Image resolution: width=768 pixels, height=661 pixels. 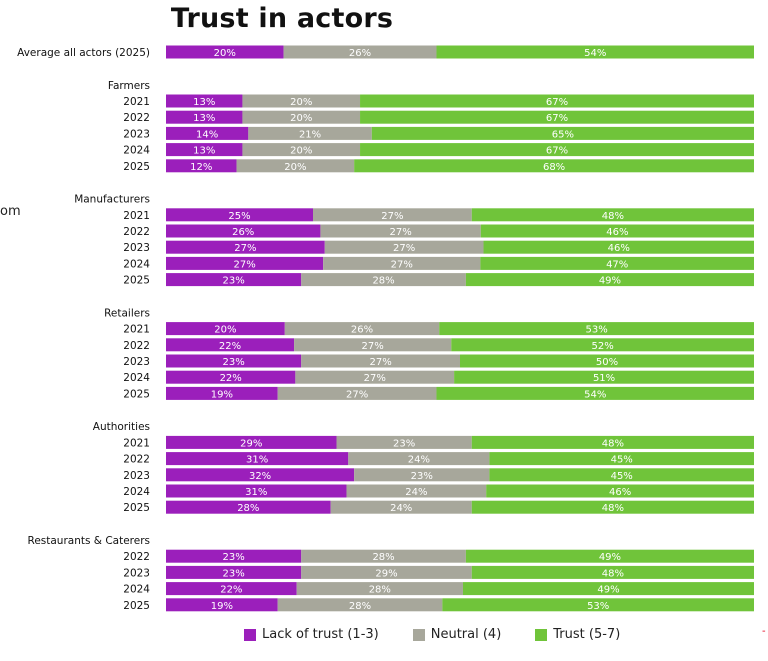 I want to click on data-label: 25%, so click(x=239, y=216).